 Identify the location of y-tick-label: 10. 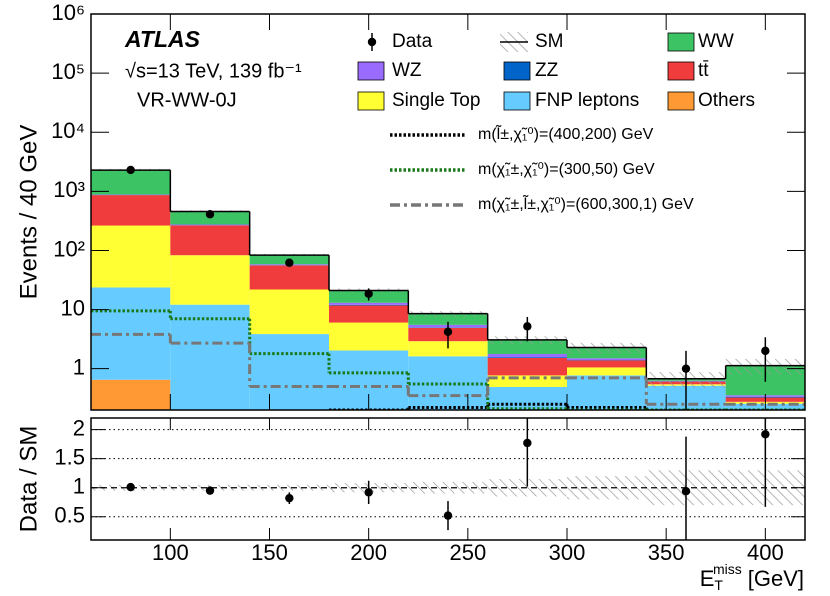
(73, 307).